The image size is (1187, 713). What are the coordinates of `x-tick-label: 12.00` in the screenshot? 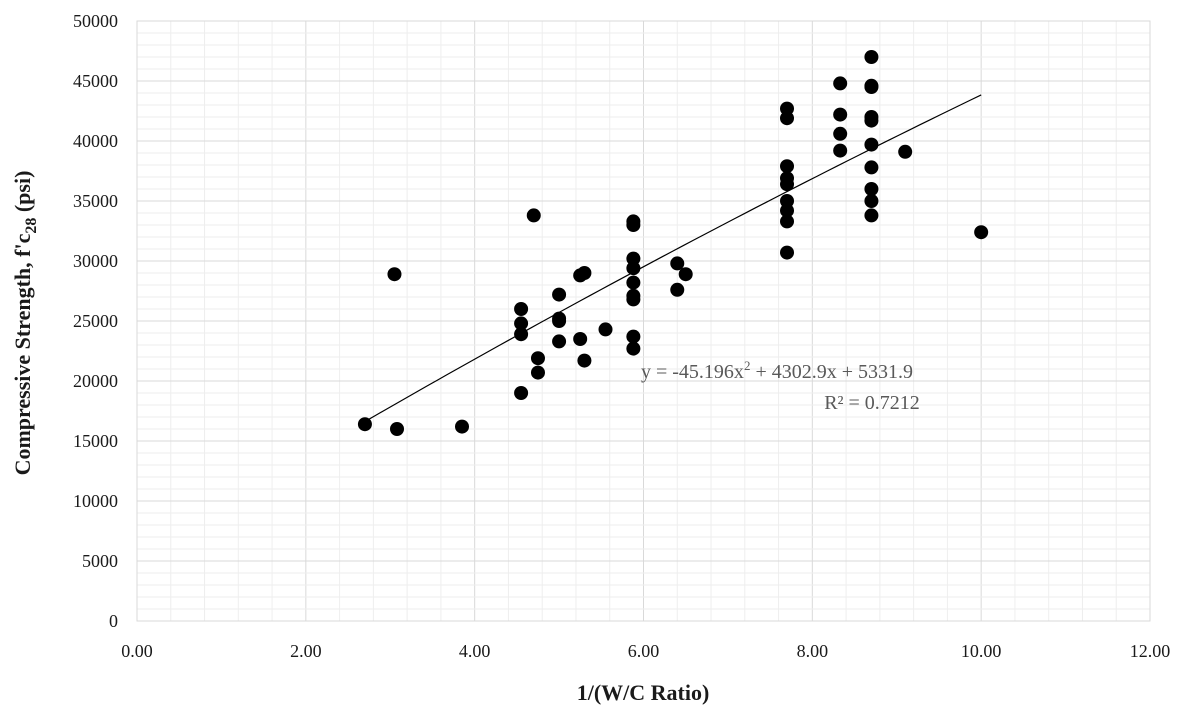 It's located at (1150, 651).